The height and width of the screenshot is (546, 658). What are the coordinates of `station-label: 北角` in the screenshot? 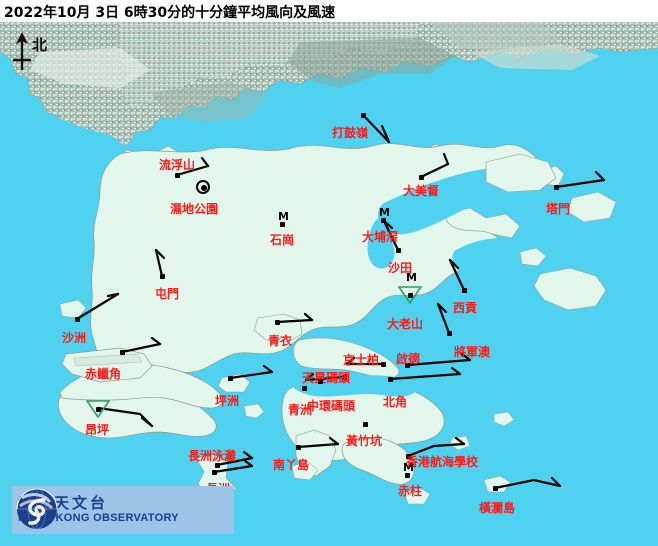 It's located at (395, 402).